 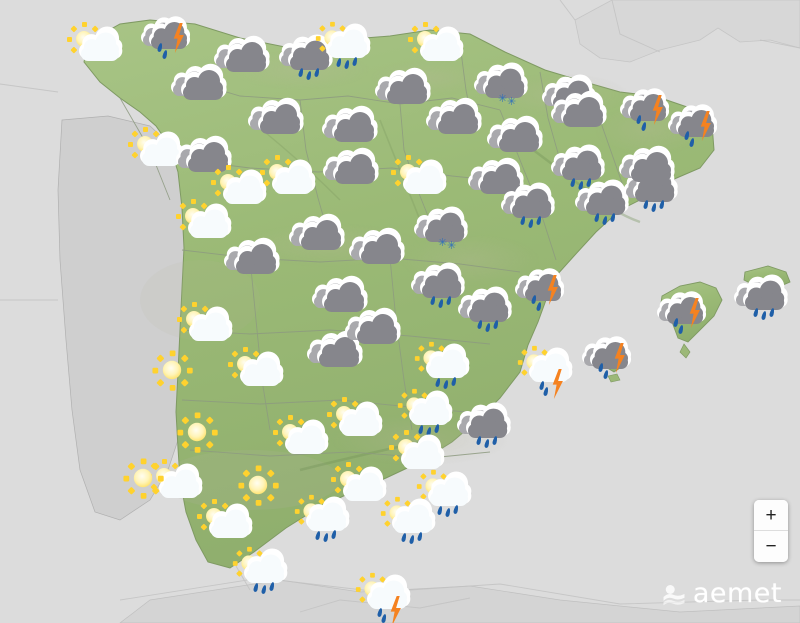 I want to click on aemet-logo: aemet, so click(x=722, y=593).